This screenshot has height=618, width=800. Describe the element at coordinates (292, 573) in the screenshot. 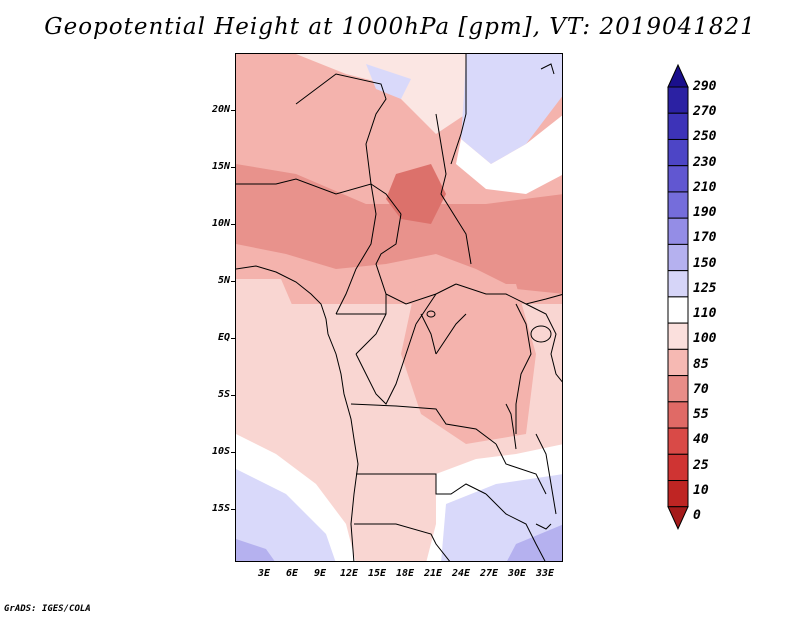

I see `lon-label-6e: 6E` at that location.